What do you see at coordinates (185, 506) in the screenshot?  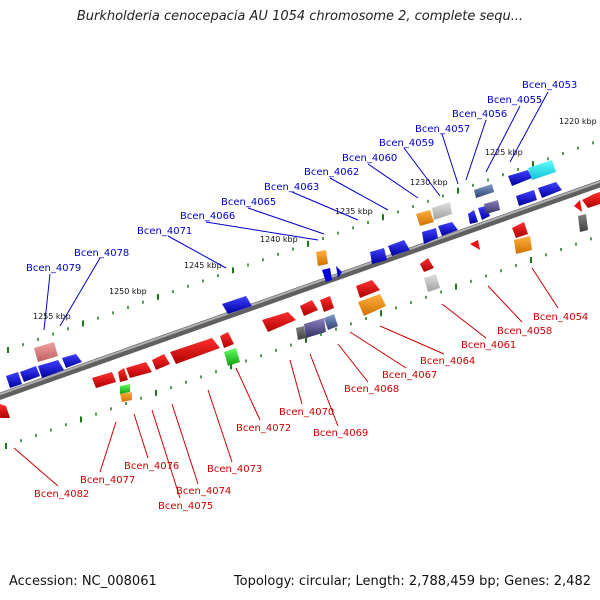 I see `gene-label: Bcen_4075` at bounding box center [185, 506].